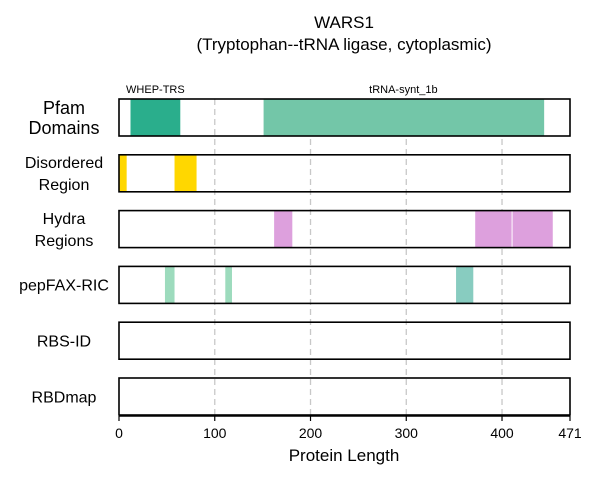  Describe the element at coordinates (344, 396) in the screenshot. I see `rbdmap-track-frame` at that location.